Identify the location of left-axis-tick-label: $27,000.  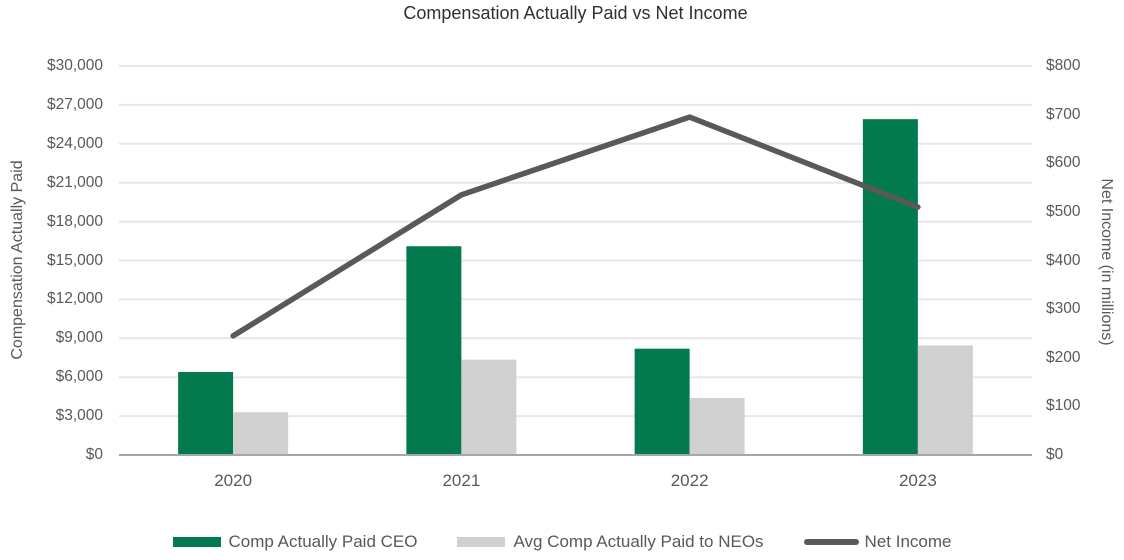
(74, 104).